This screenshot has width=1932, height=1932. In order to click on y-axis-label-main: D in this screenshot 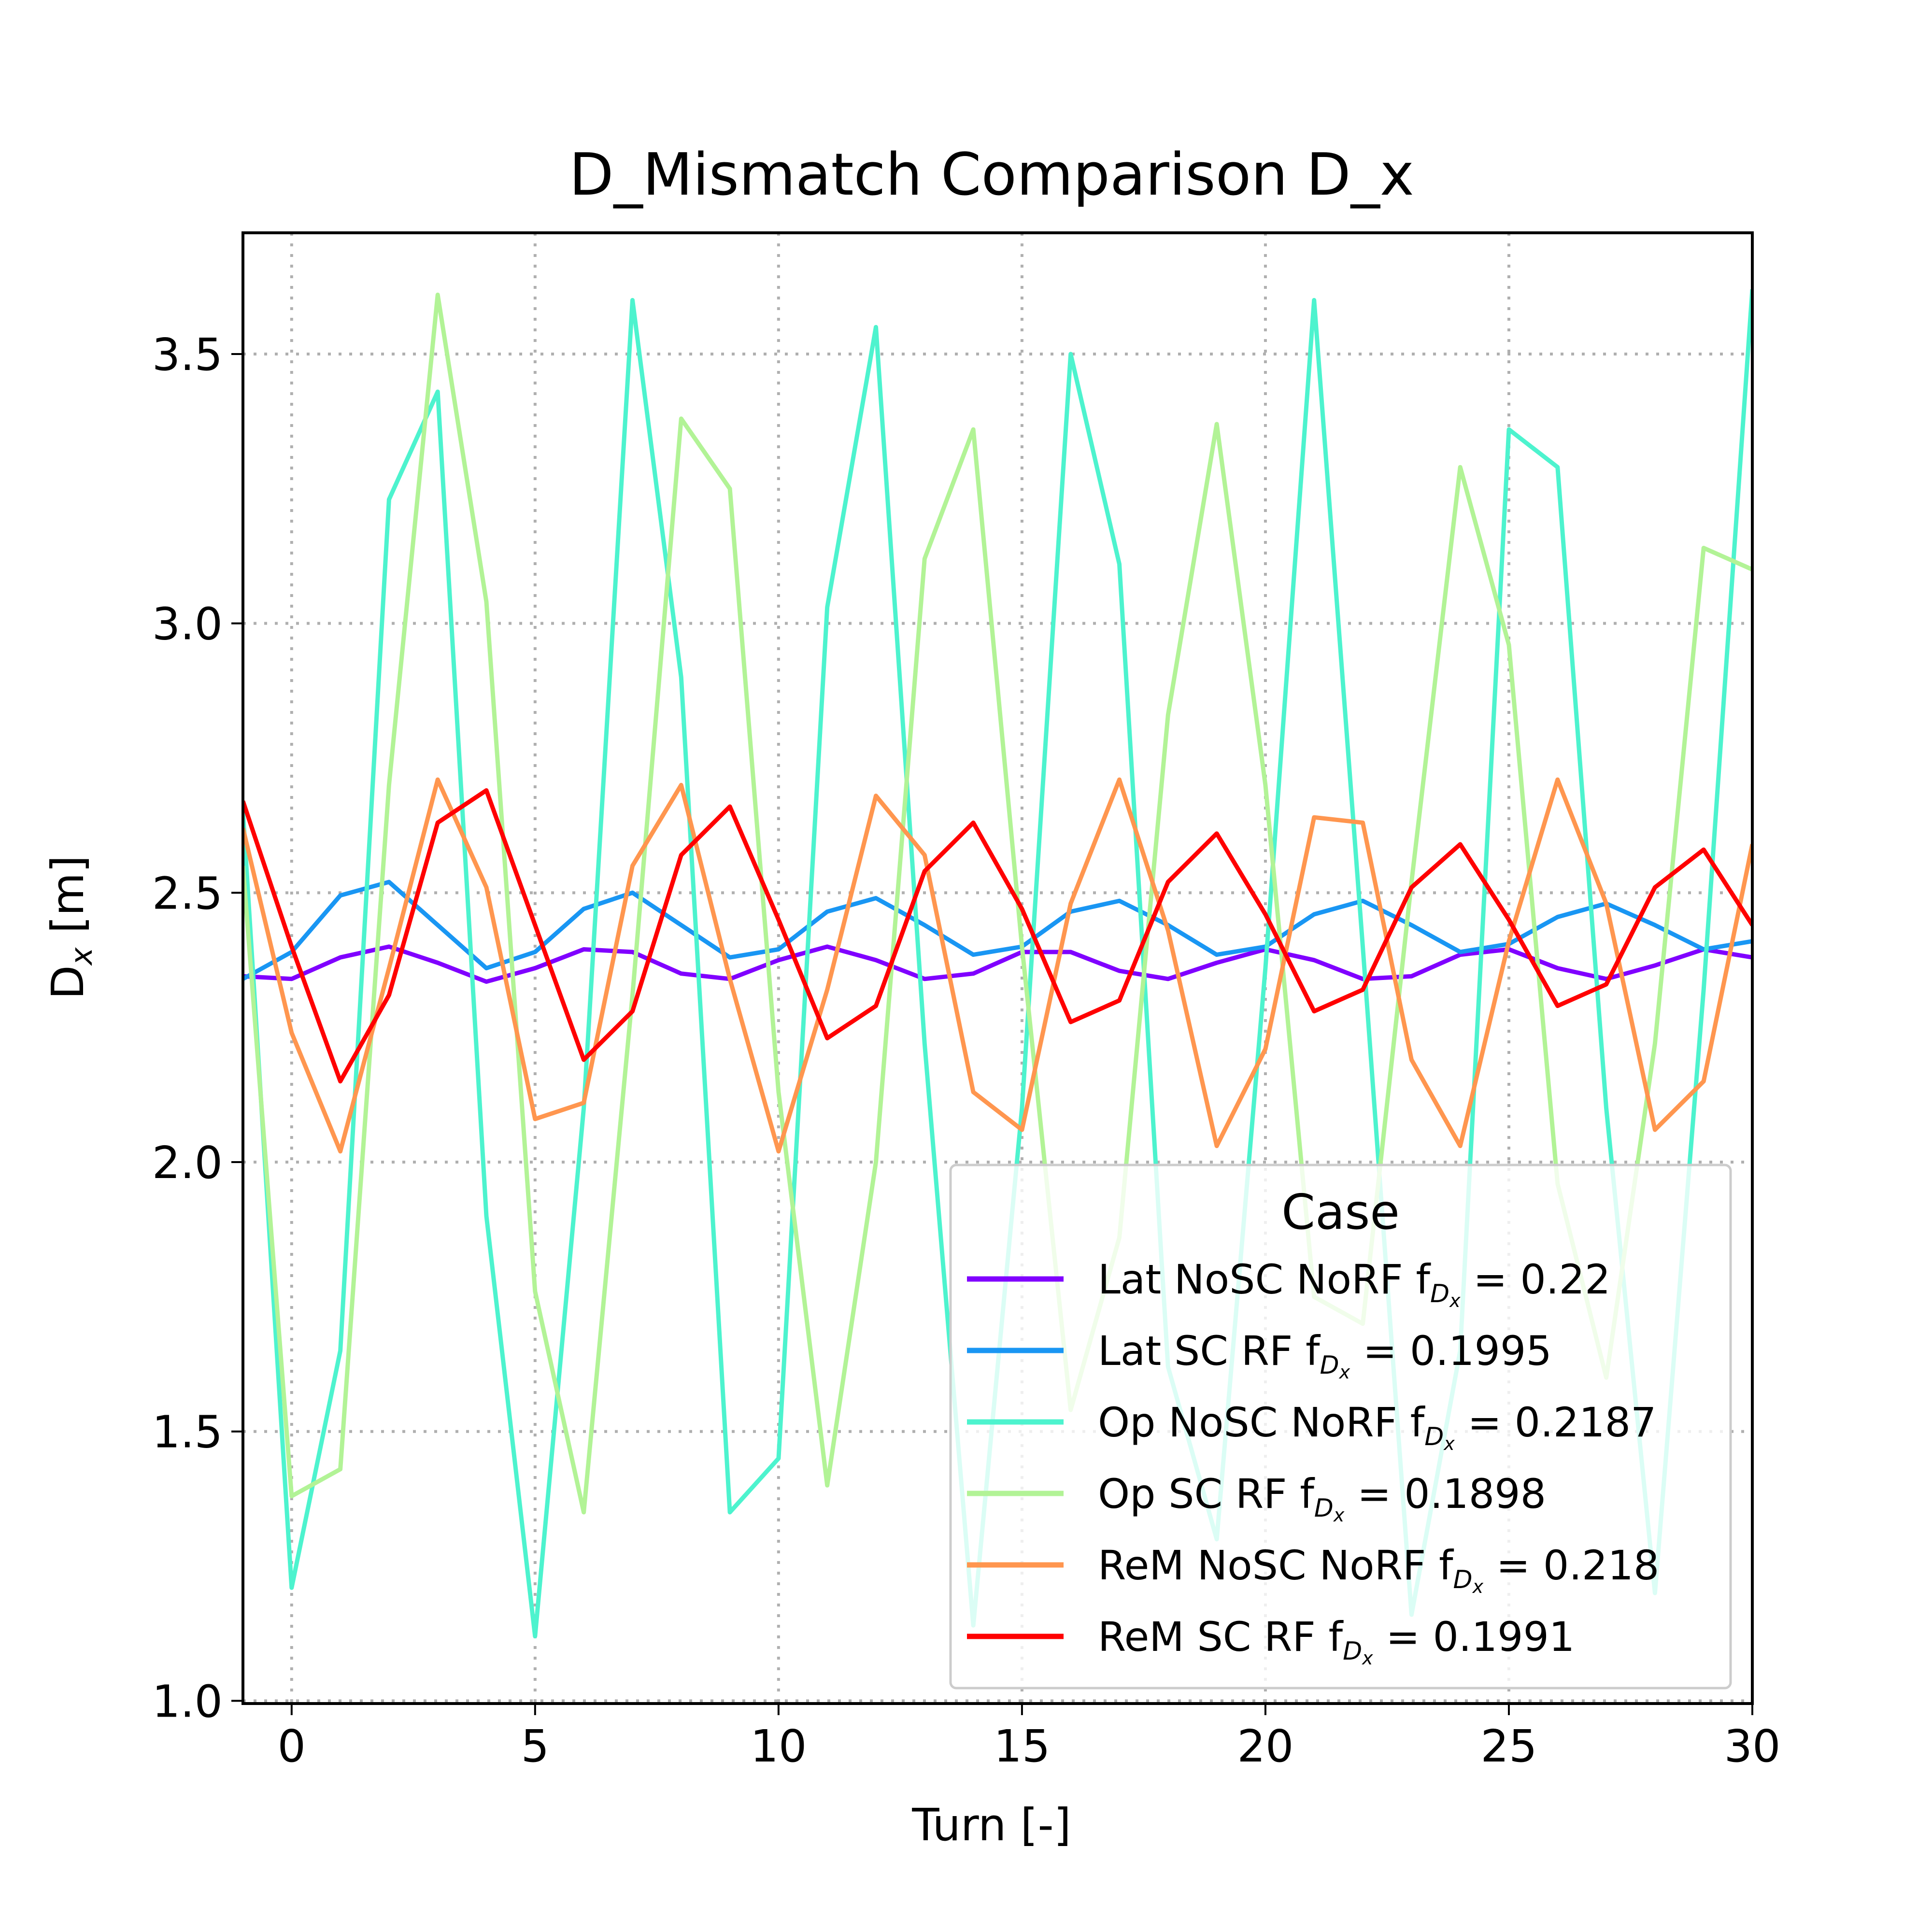, I will do `click(68, 982)`.